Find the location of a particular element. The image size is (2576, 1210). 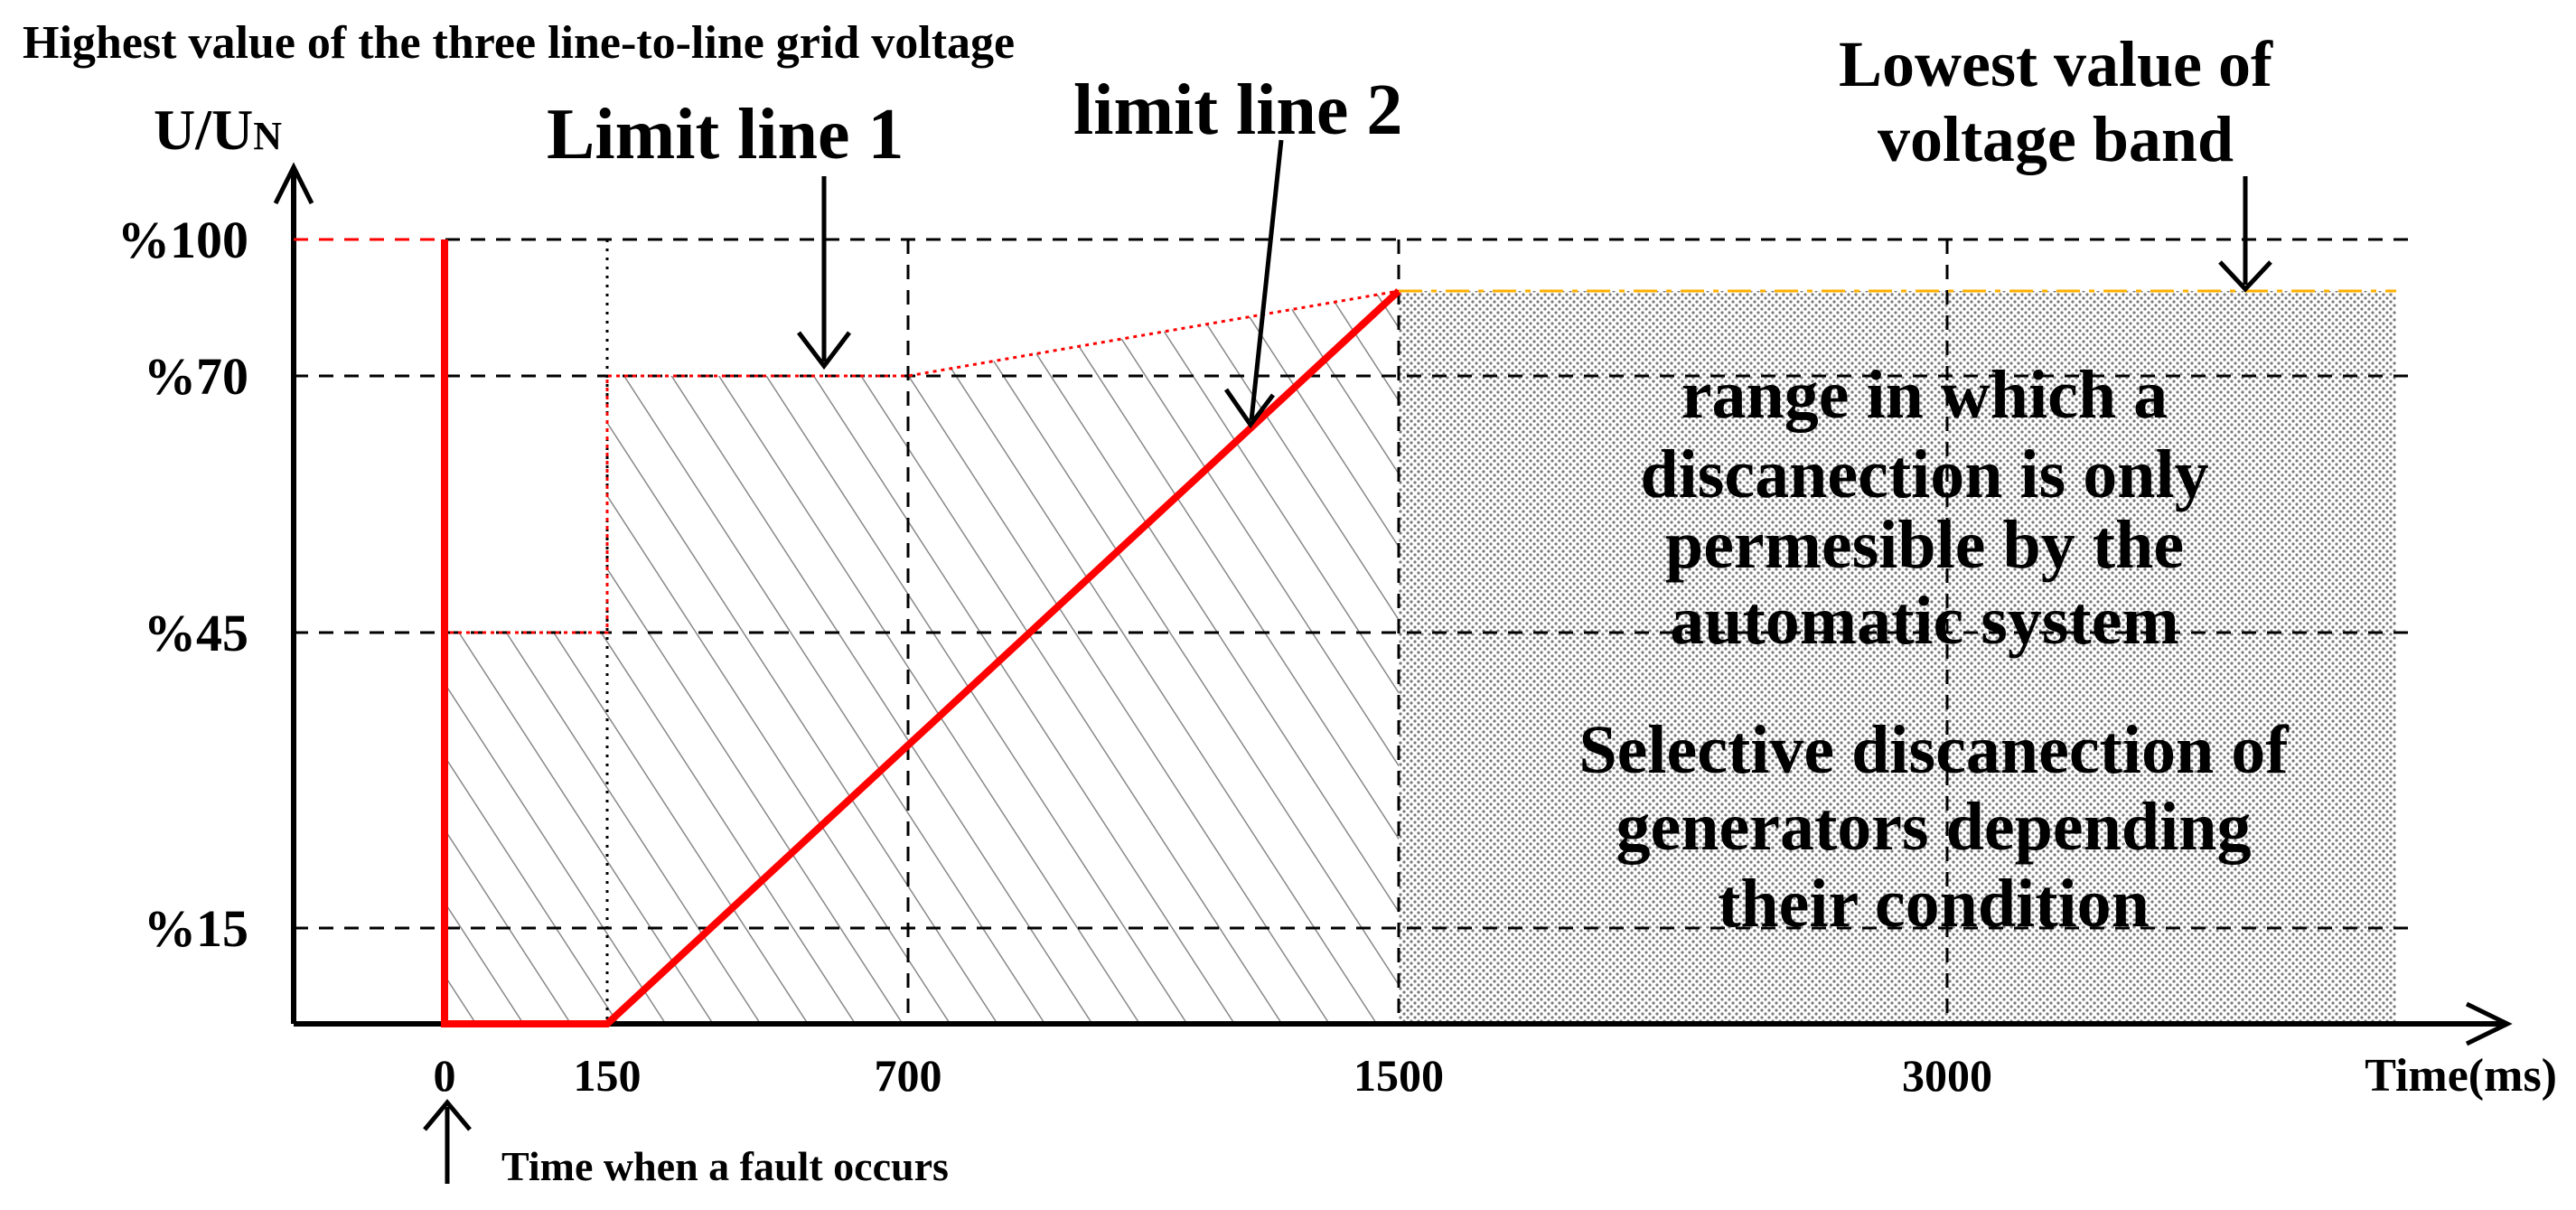

fault-time-arrow is located at coordinates (447, 1141).